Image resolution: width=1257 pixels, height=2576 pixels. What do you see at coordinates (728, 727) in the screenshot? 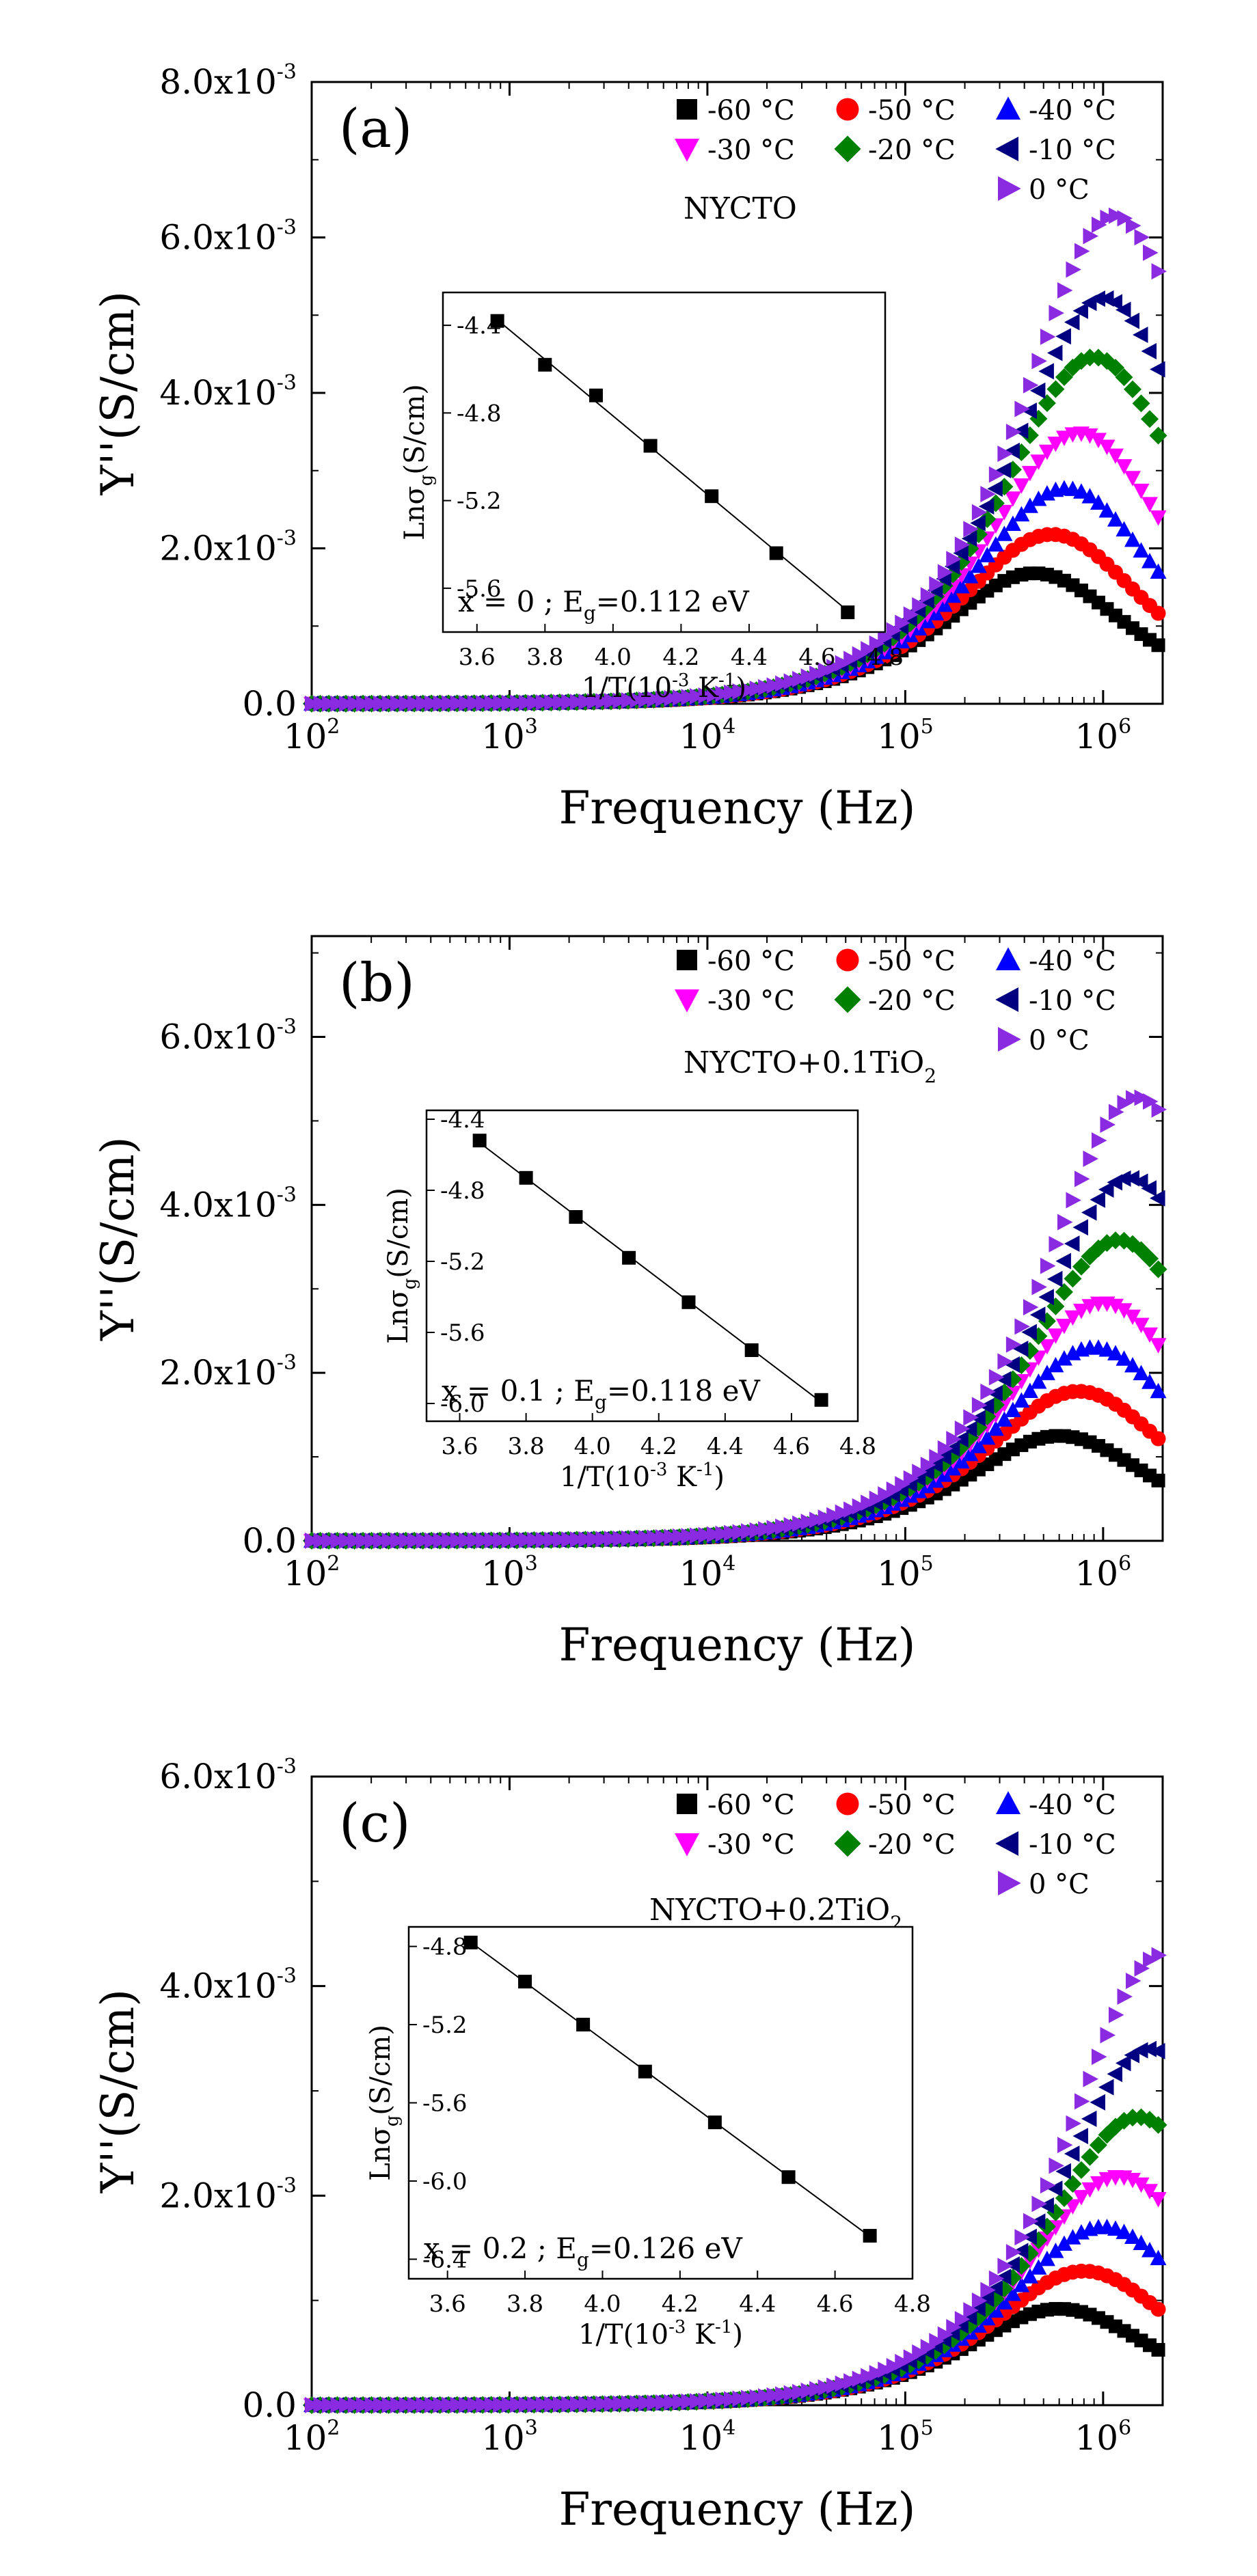
I see `x-tick-exponent: 4` at bounding box center [728, 727].